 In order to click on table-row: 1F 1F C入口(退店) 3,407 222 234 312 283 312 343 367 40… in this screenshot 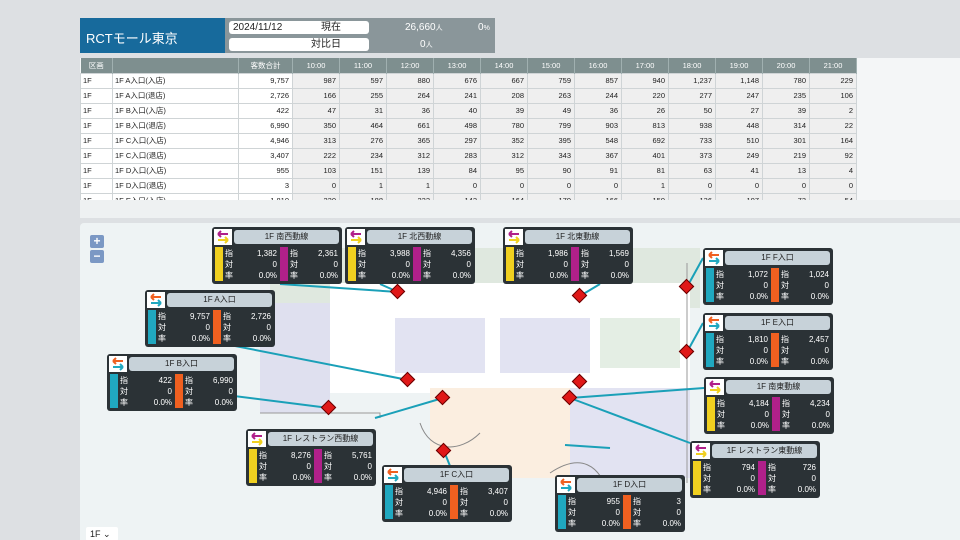, I will do `click(468, 155)`.